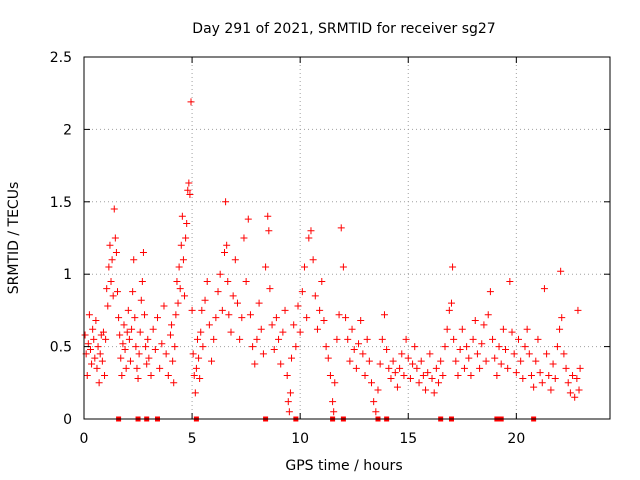  Describe the element at coordinates (67, 420) in the screenshot. I see `y-tick-label: 0` at that location.